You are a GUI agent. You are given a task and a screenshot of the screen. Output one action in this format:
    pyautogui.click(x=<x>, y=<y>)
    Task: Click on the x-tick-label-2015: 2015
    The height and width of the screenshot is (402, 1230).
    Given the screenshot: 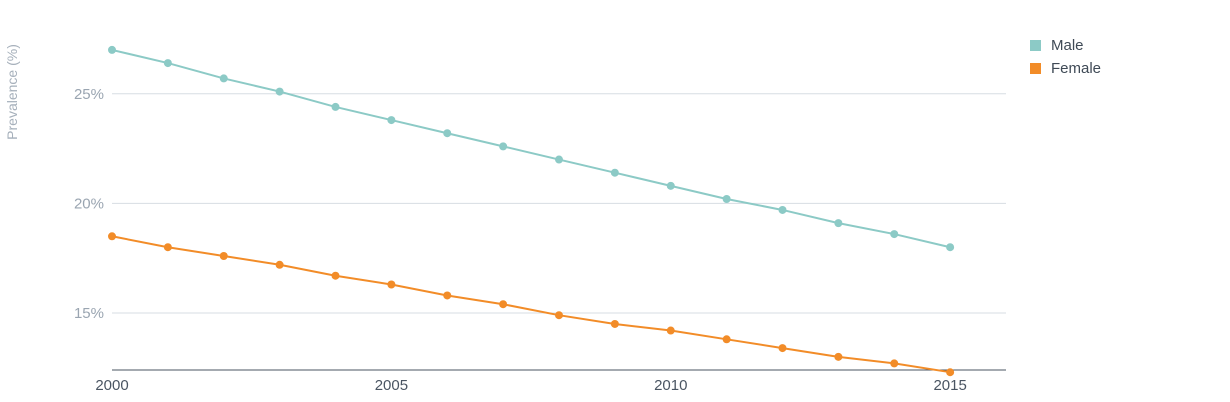 What is the action you would take?
    pyautogui.click(x=949, y=385)
    